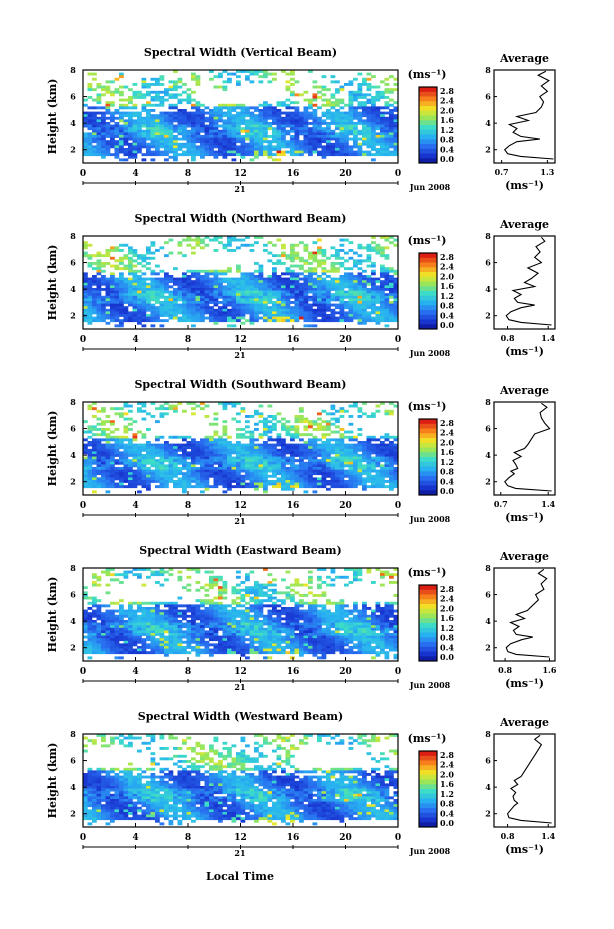 The height and width of the screenshot is (929, 614). What do you see at coordinates (524, 224) in the screenshot?
I see `profile-title: Average` at bounding box center [524, 224].